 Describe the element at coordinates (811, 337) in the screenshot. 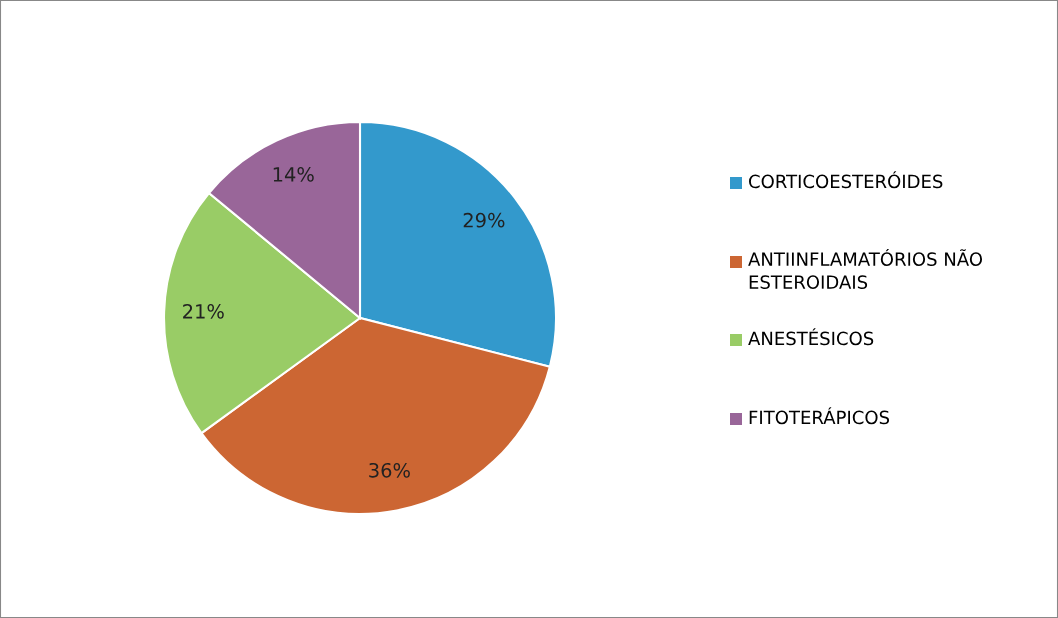

I see `legend-label: ANESTÉSICOS` at that location.